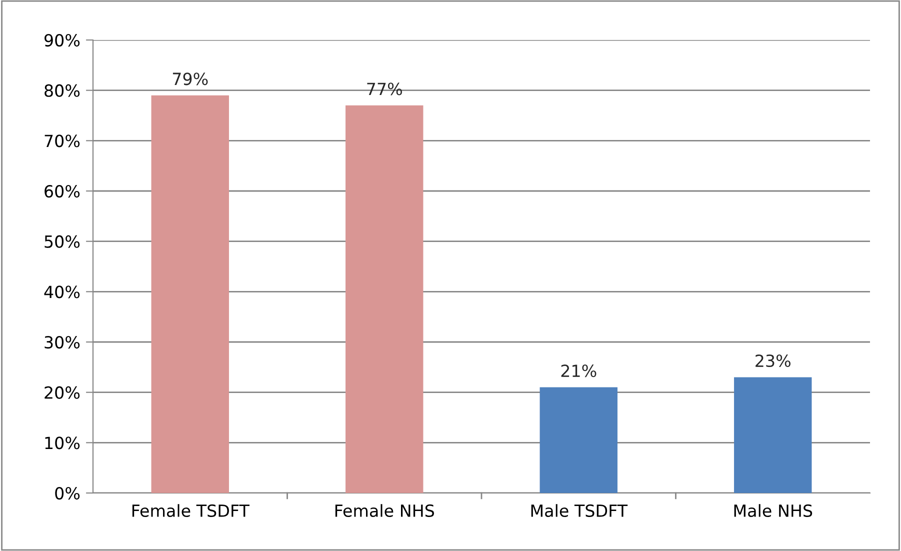  I want to click on y-tick-label: 40%, so click(62, 292).